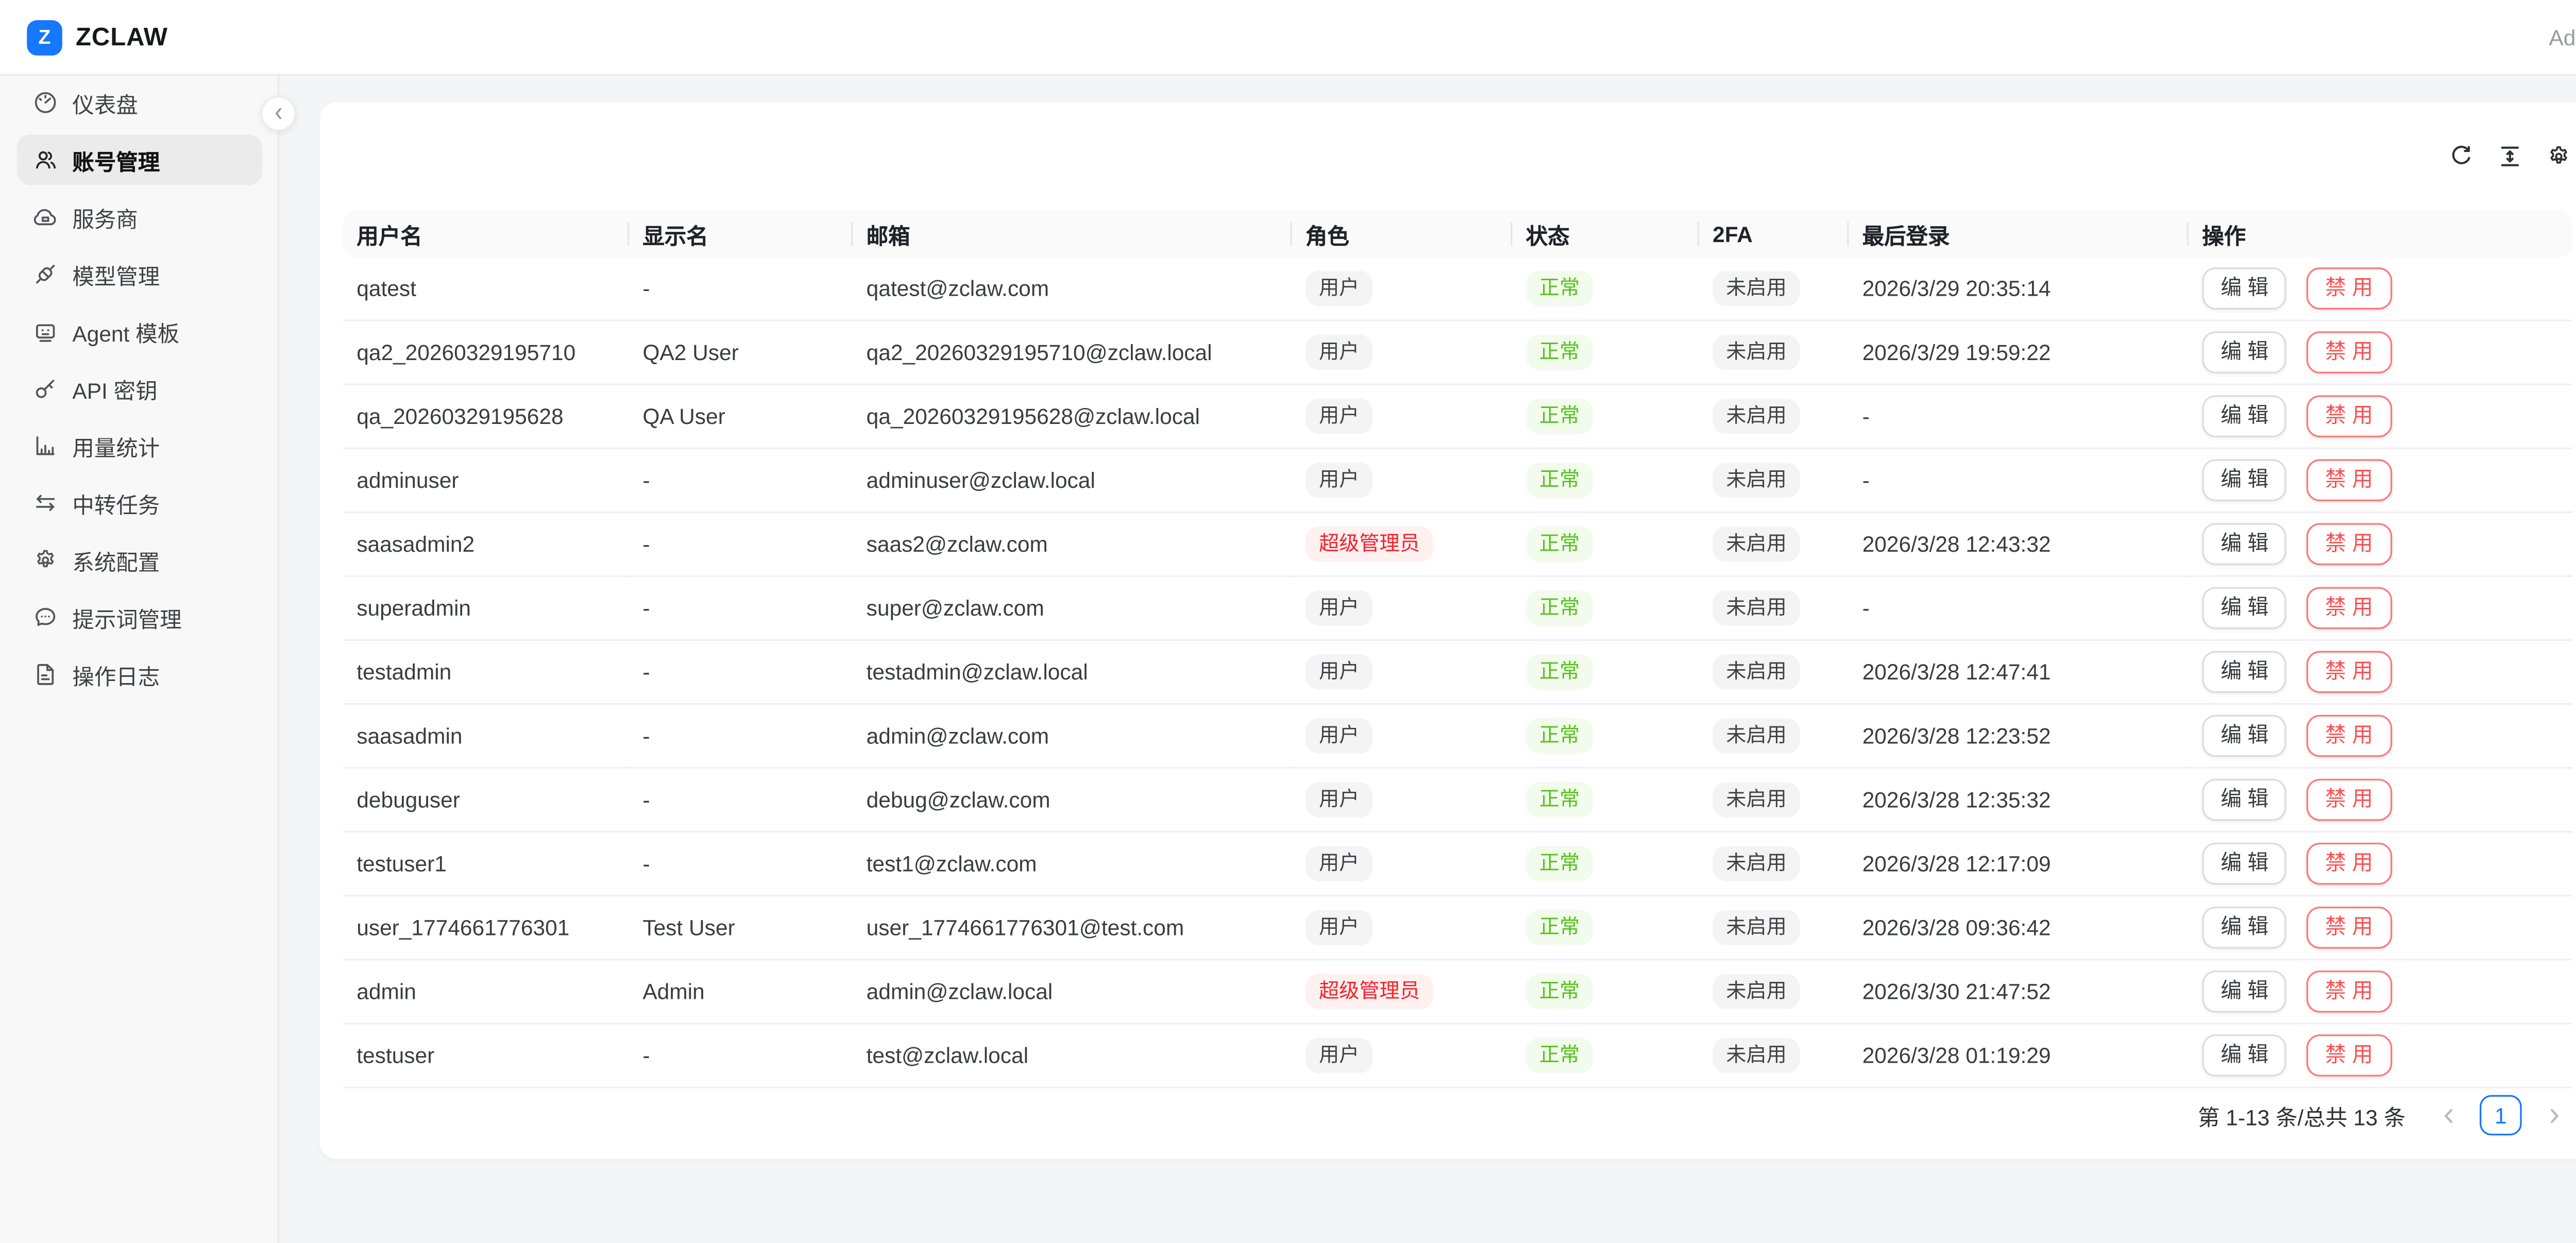  Describe the element at coordinates (1072, 481) in the screenshot. I see `cell-email: adminuser@zclaw.local` at that location.